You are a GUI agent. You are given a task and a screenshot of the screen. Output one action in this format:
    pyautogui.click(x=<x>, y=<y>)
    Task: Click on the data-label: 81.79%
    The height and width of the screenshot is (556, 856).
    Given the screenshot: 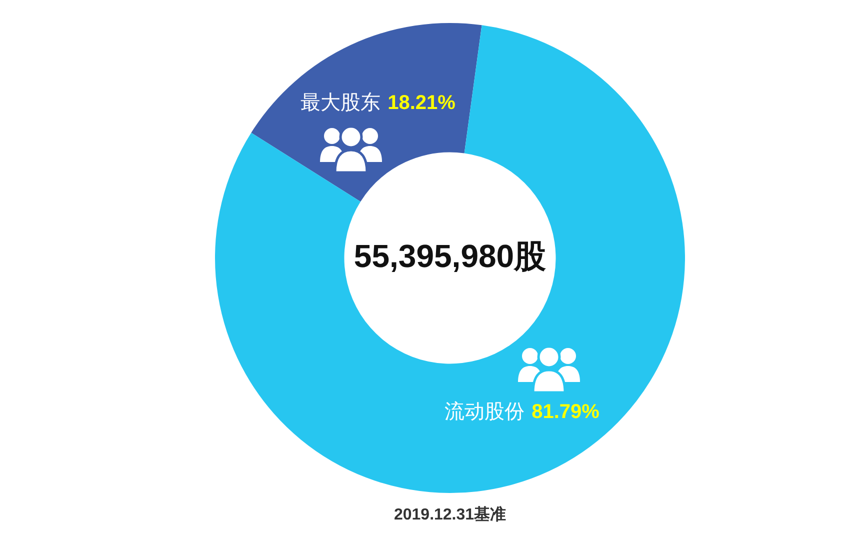 What is the action you would take?
    pyautogui.click(x=566, y=411)
    